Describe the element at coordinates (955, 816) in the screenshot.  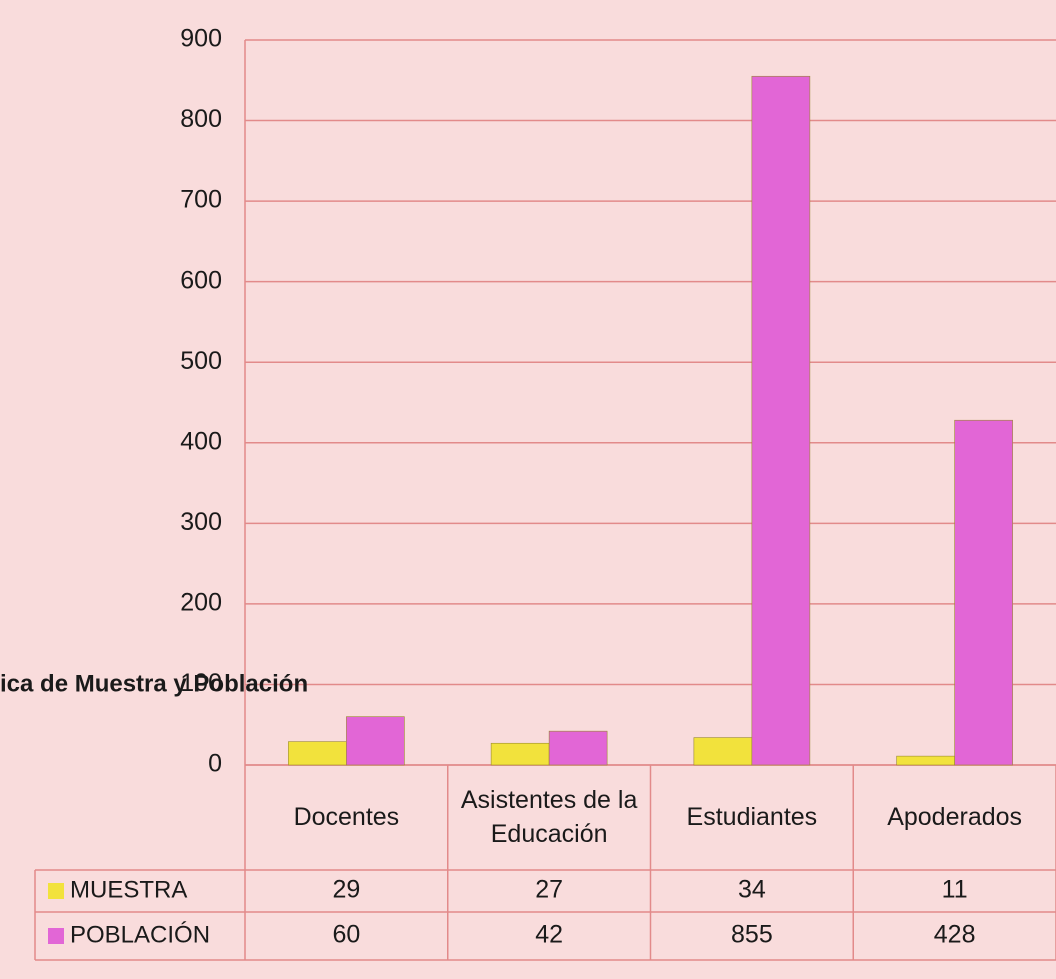
I see `x-tick-label: Apoderados` at that location.